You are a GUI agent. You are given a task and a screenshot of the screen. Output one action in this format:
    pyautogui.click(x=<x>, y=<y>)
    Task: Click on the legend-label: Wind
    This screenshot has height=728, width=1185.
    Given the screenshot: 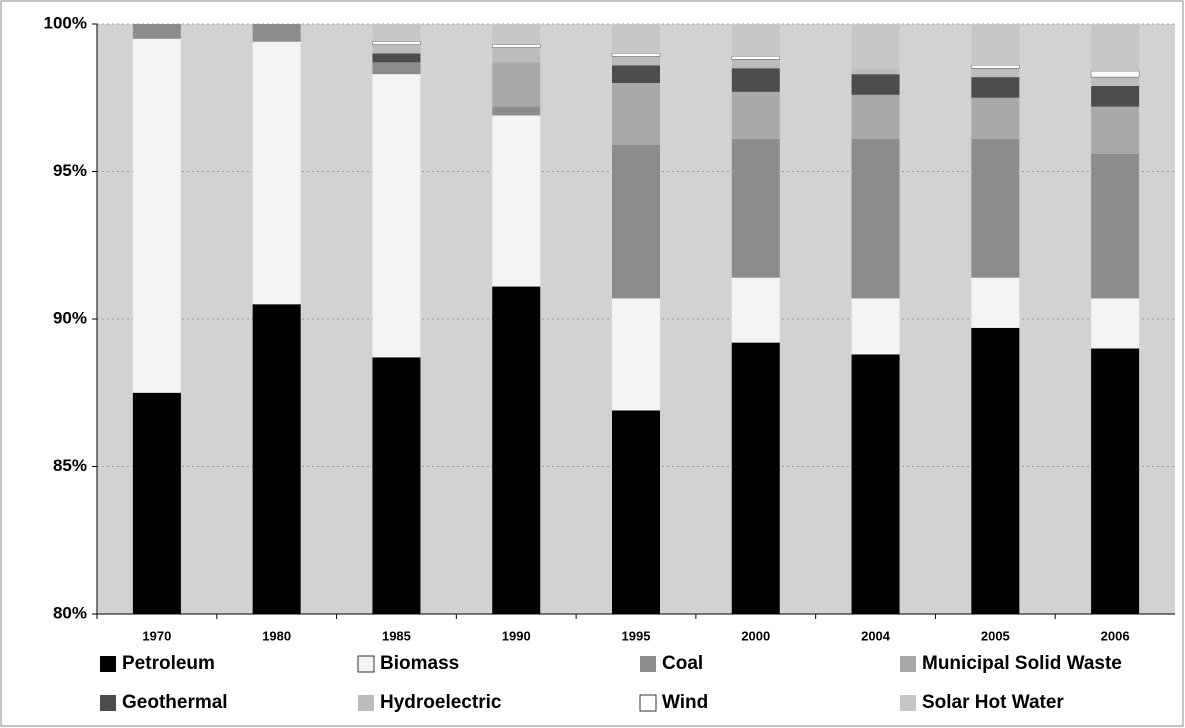 What is the action you would take?
    pyautogui.click(x=685, y=702)
    